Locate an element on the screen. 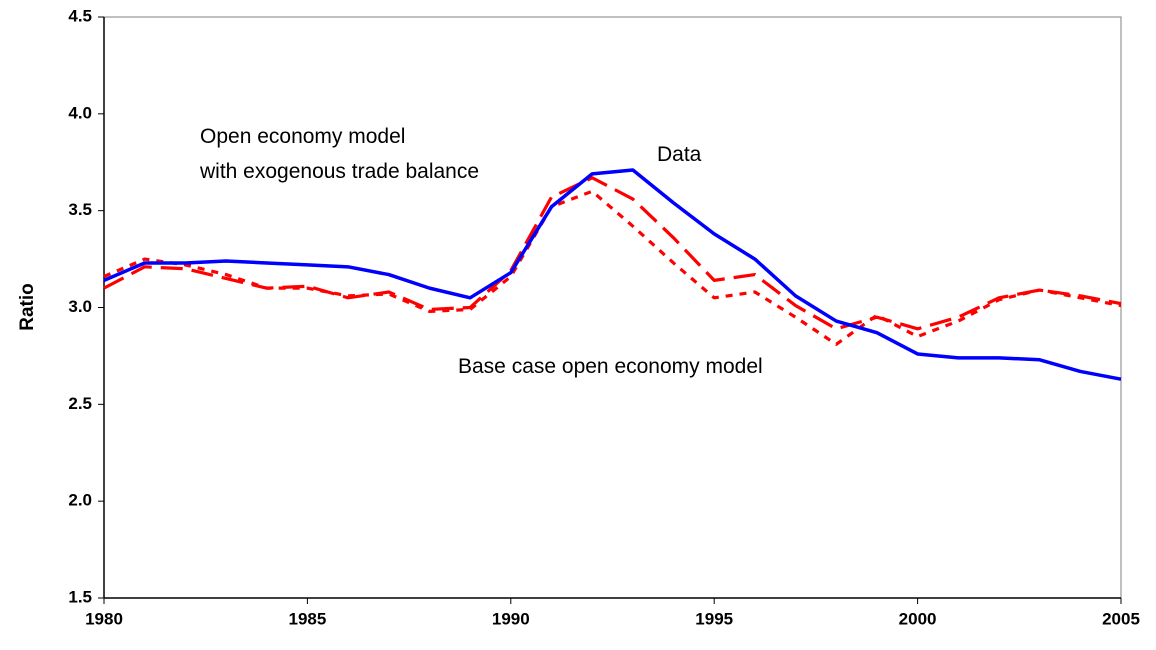  y-tick-label: 4.0 is located at coordinates (80, 112).